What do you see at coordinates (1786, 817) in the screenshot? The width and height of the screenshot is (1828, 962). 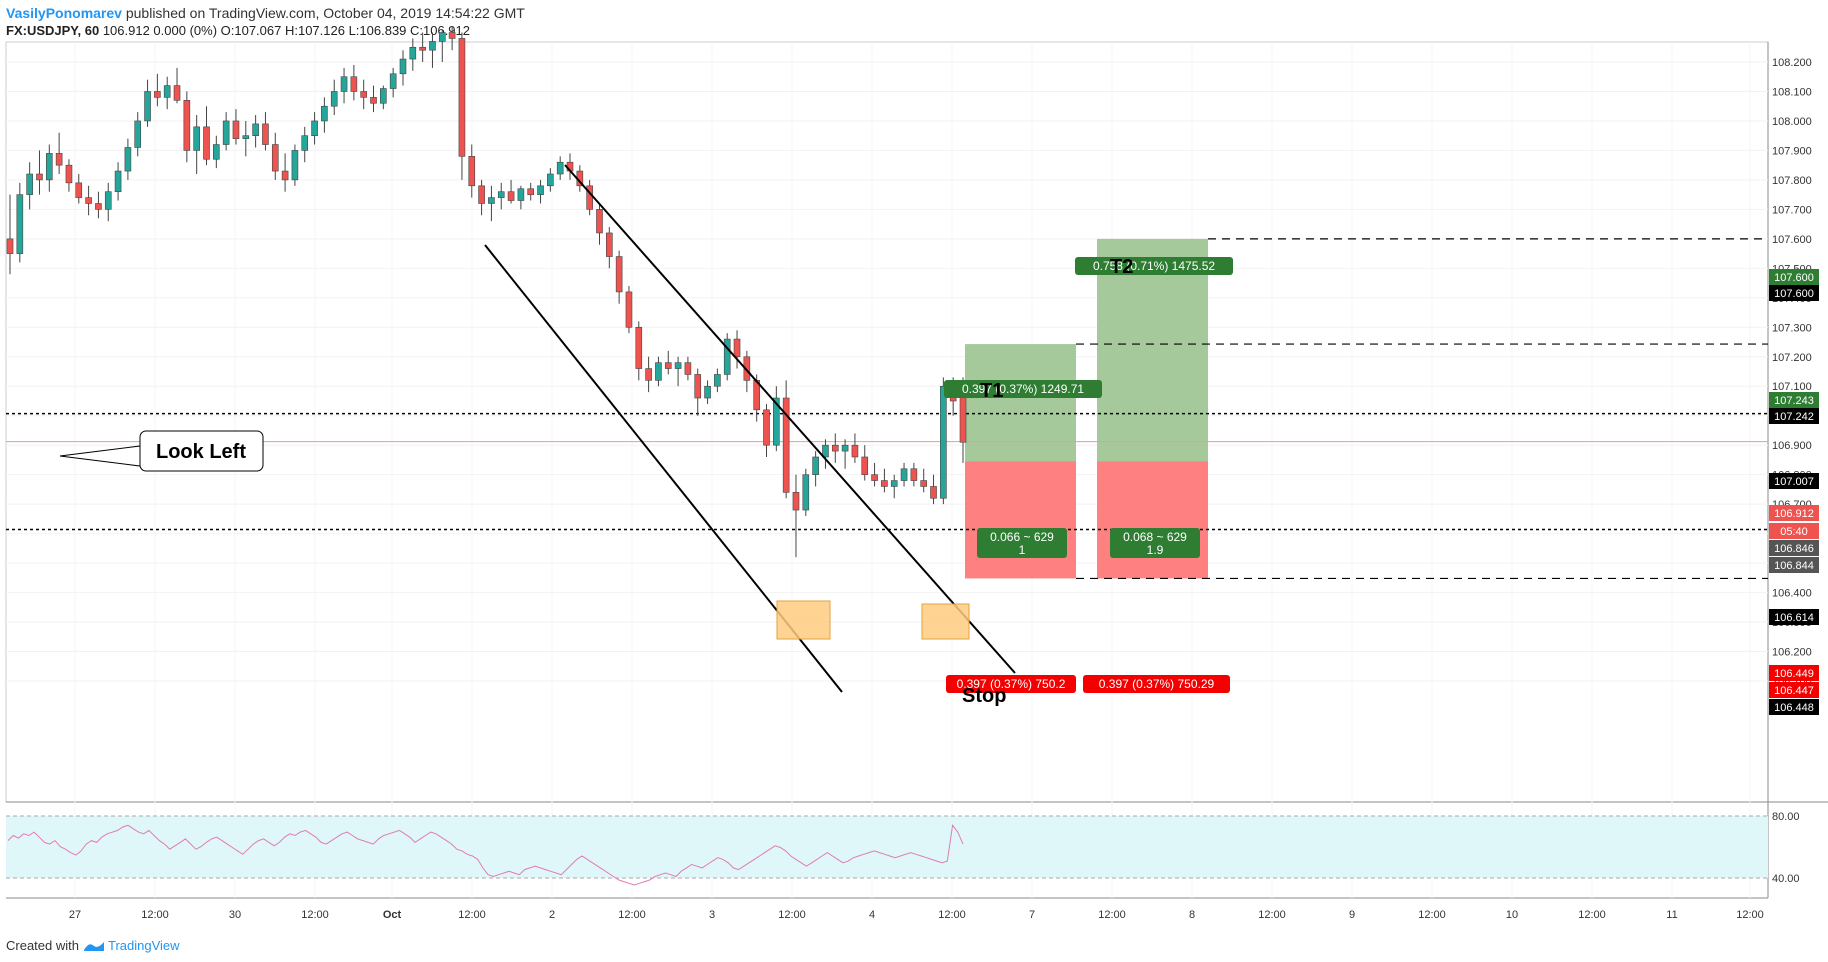 I see `rsi-tick-label: 80.00` at bounding box center [1786, 817].